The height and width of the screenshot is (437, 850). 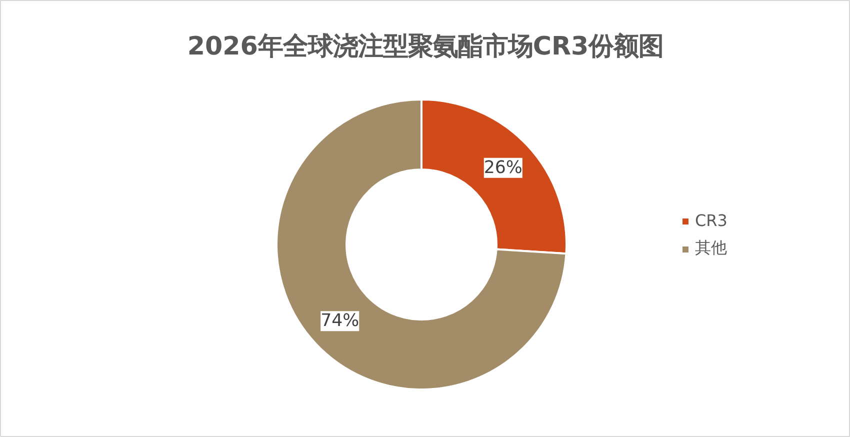 I want to click on legend-label: CR3, so click(x=711, y=220).